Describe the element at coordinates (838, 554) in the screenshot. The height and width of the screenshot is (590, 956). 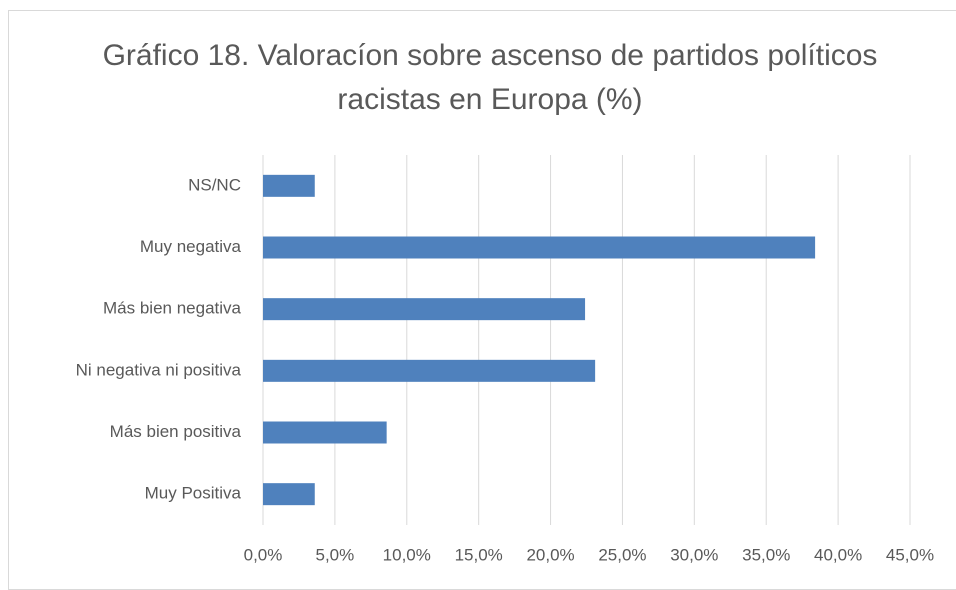
I see `x-tick-label: 40,0%` at that location.